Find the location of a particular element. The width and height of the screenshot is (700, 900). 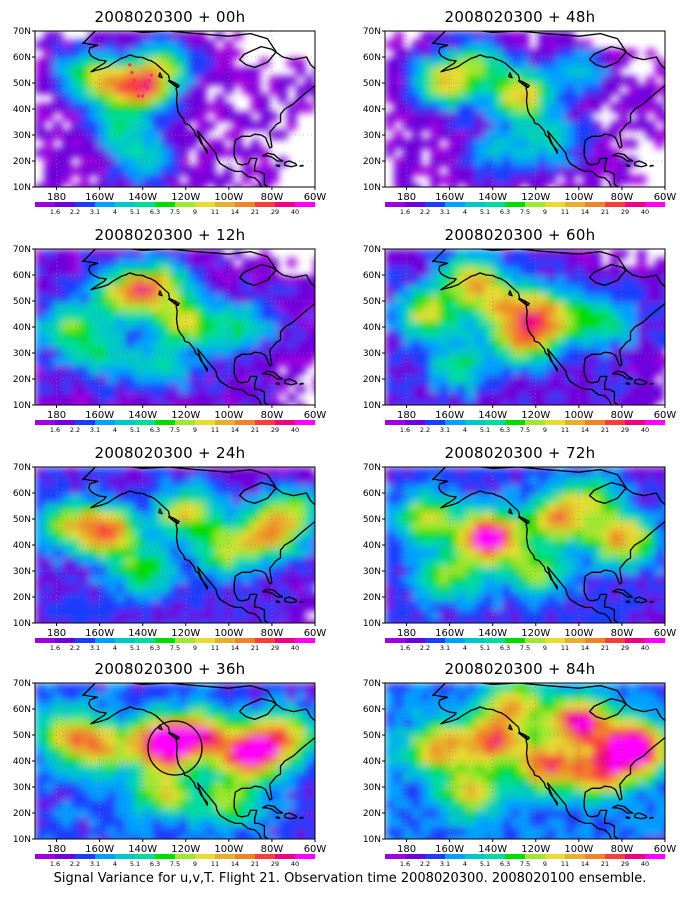

colorbar-swatch is located at coordinates (225, 422).